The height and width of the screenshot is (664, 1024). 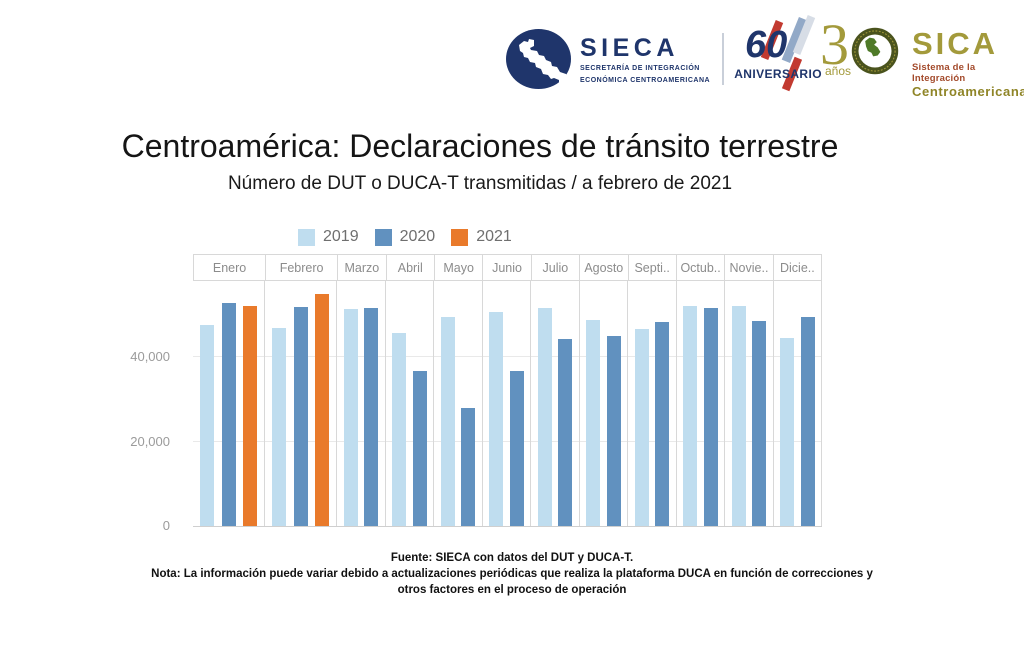 I want to click on bar-2021-febrero, so click(x=322, y=409).